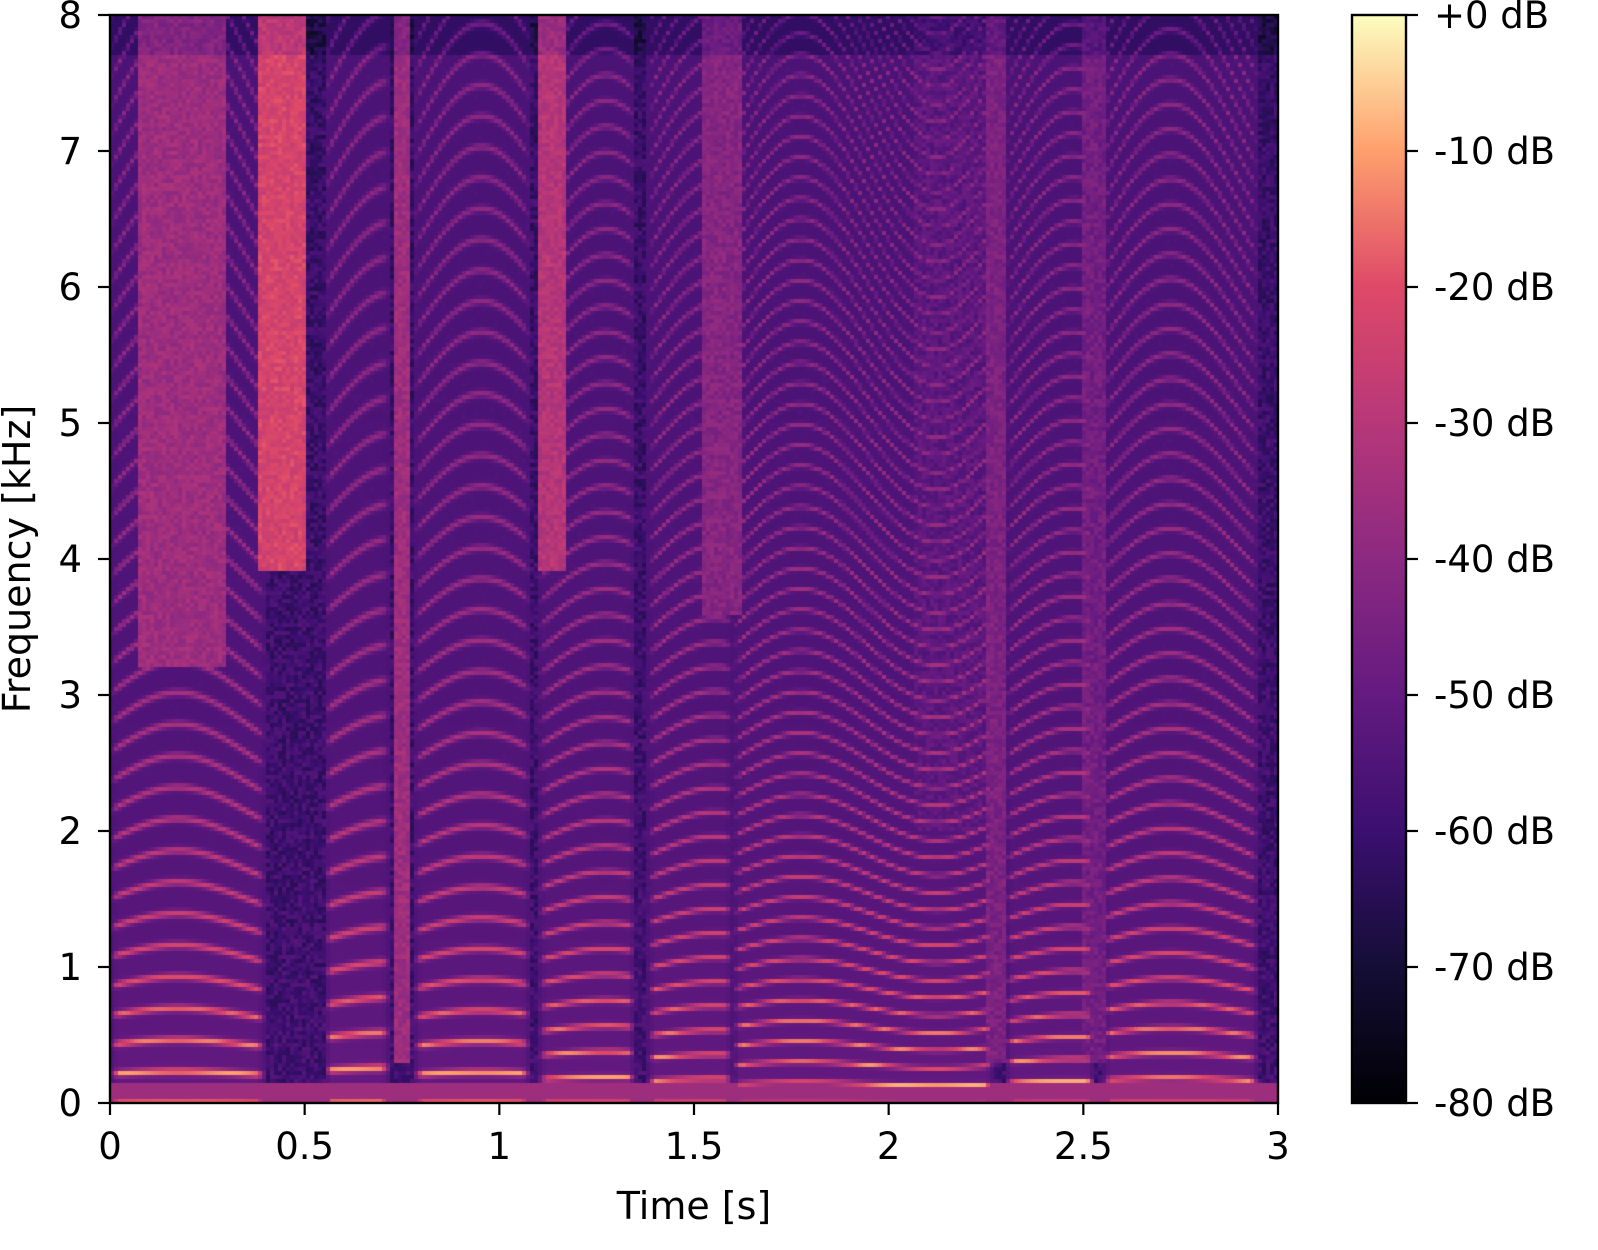  I want to click on x-tick-label: 2, so click(889, 1146).